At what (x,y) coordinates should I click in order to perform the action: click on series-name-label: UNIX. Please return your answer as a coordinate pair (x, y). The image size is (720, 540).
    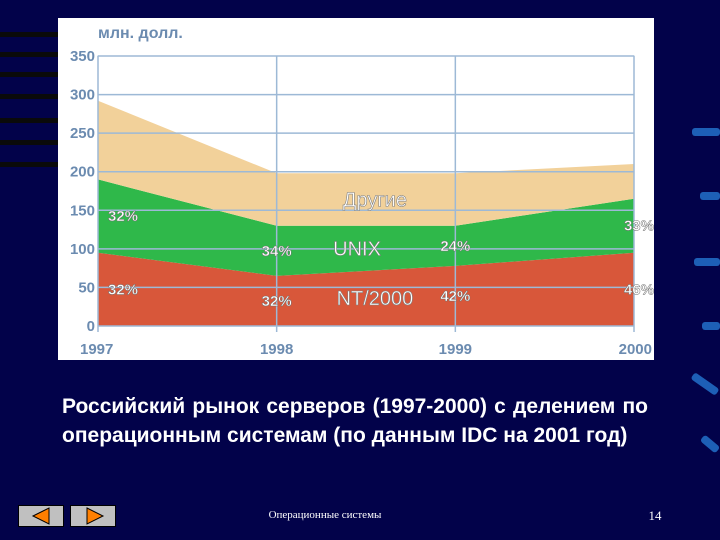
    Looking at the image, I should click on (357, 250).